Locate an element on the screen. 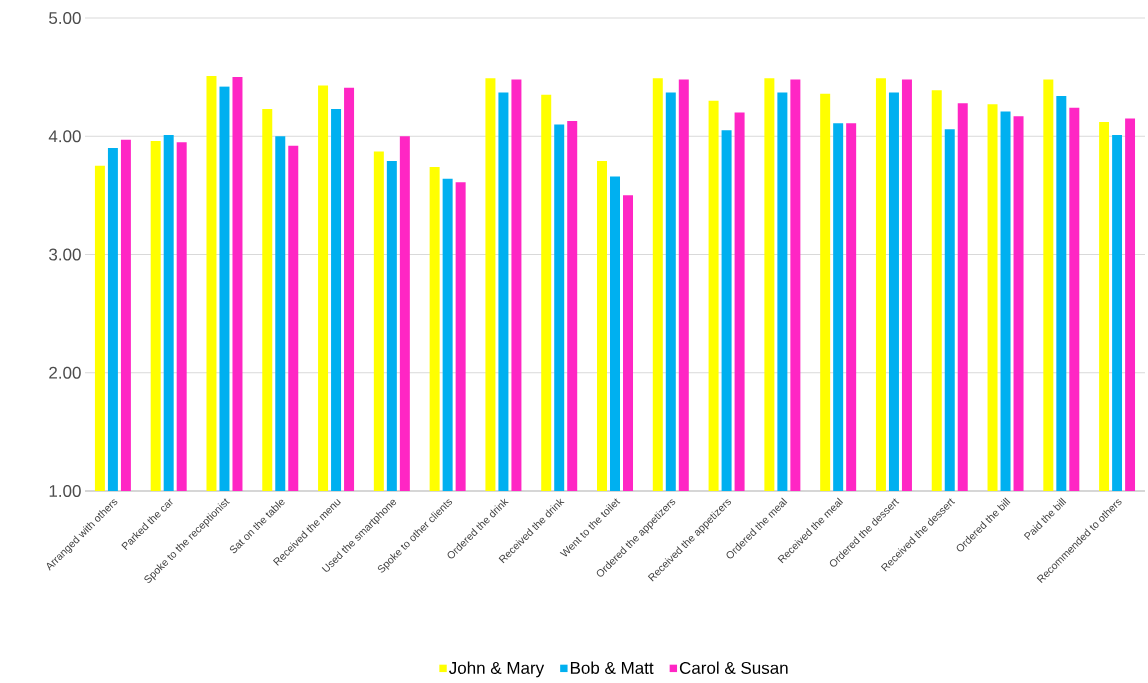  legend-label: Bob & Matt is located at coordinates (612, 667).